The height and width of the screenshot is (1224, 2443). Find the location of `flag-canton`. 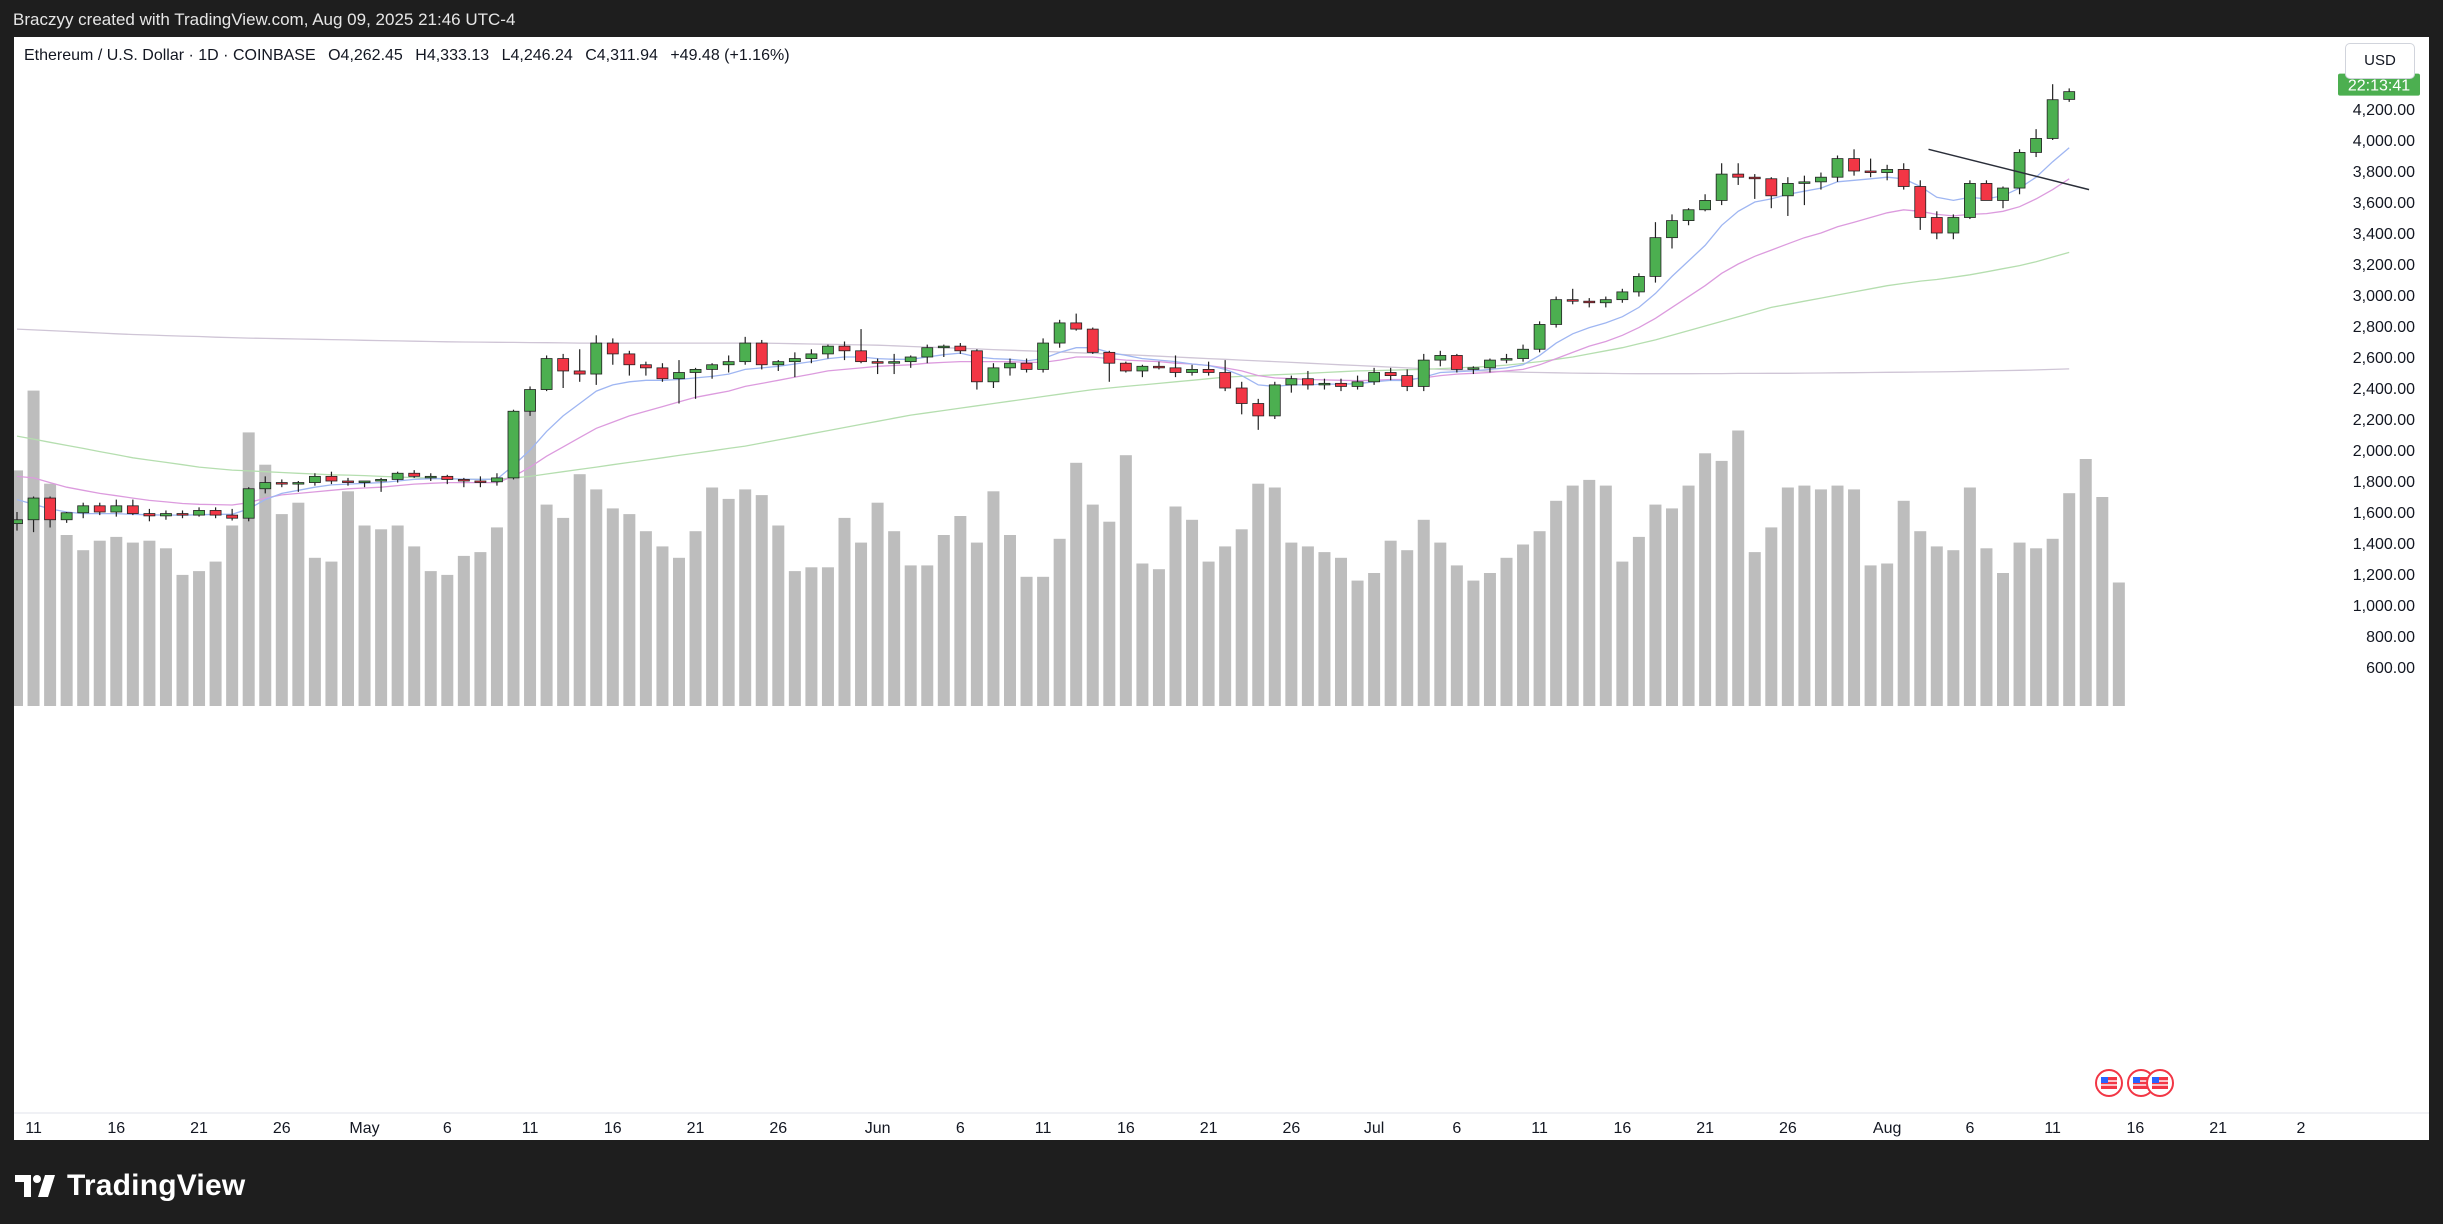

flag-canton is located at coordinates (2136, 1080).